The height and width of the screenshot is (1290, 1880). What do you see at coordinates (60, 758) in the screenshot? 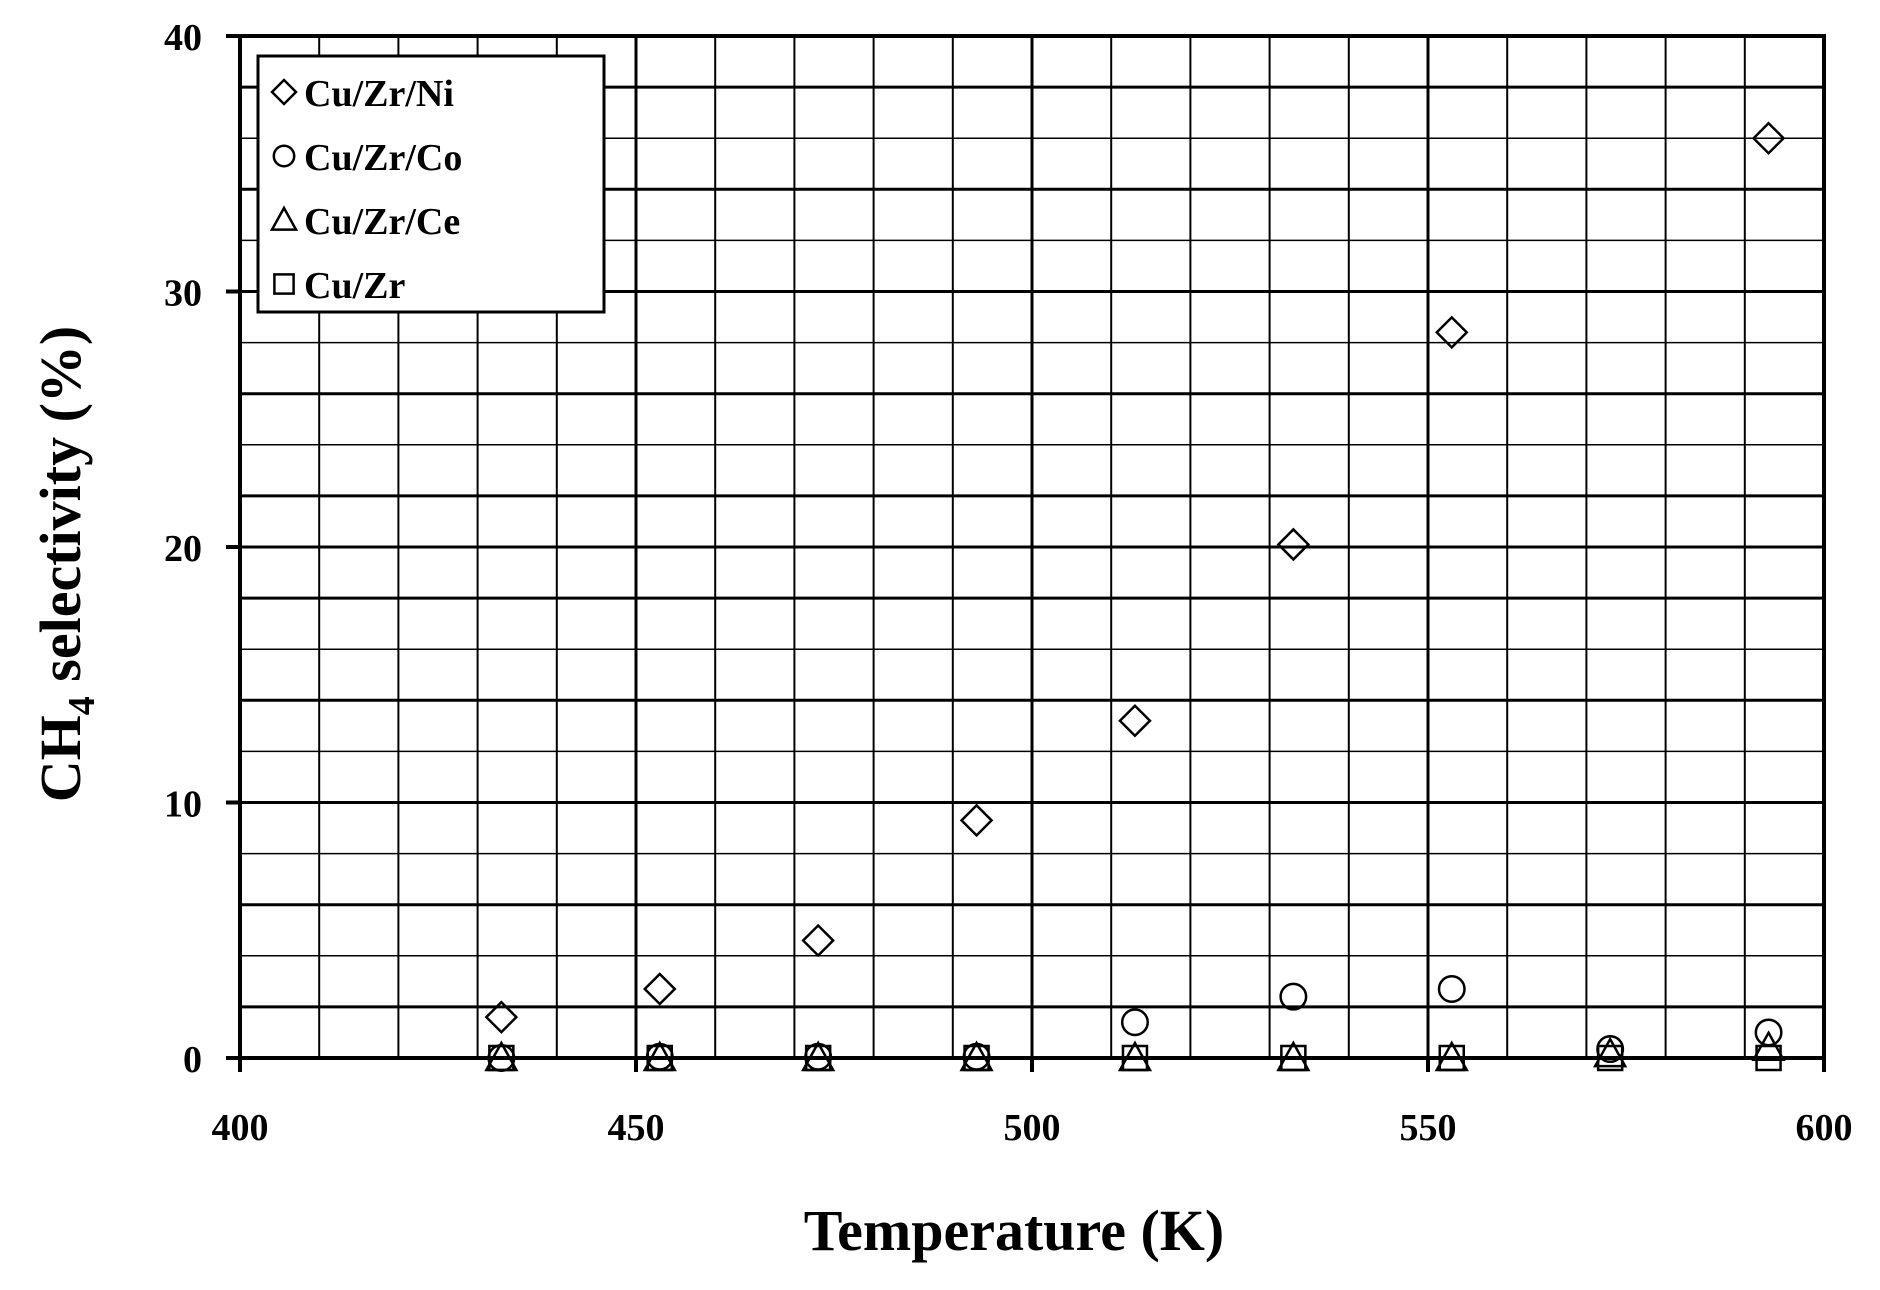
I see `y-axis-title-main: CH` at bounding box center [60, 758].